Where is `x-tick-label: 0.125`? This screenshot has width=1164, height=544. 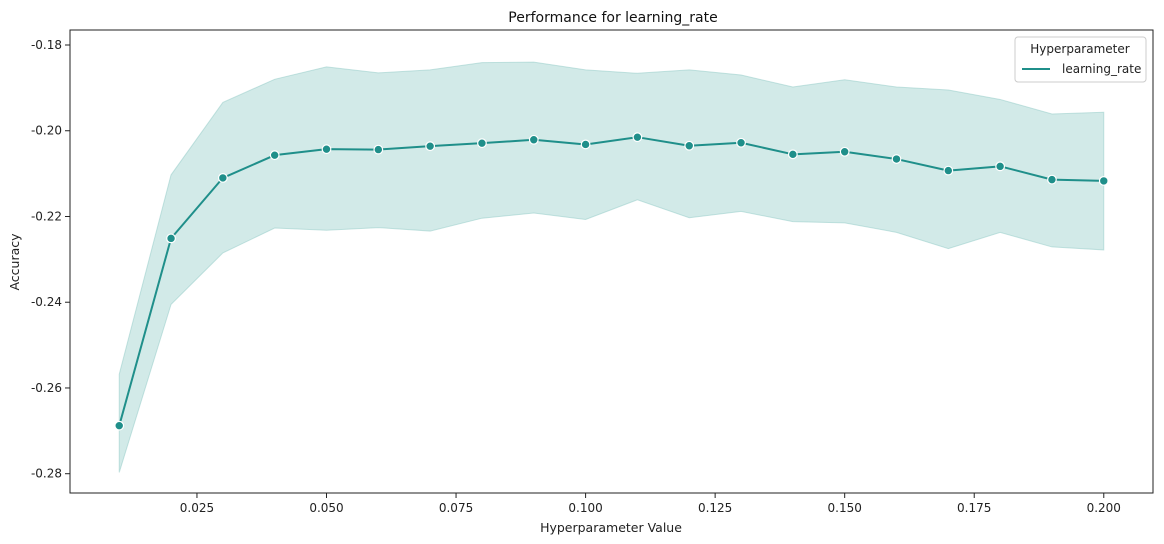 x-tick-label: 0.125 is located at coordinates (715, 508).